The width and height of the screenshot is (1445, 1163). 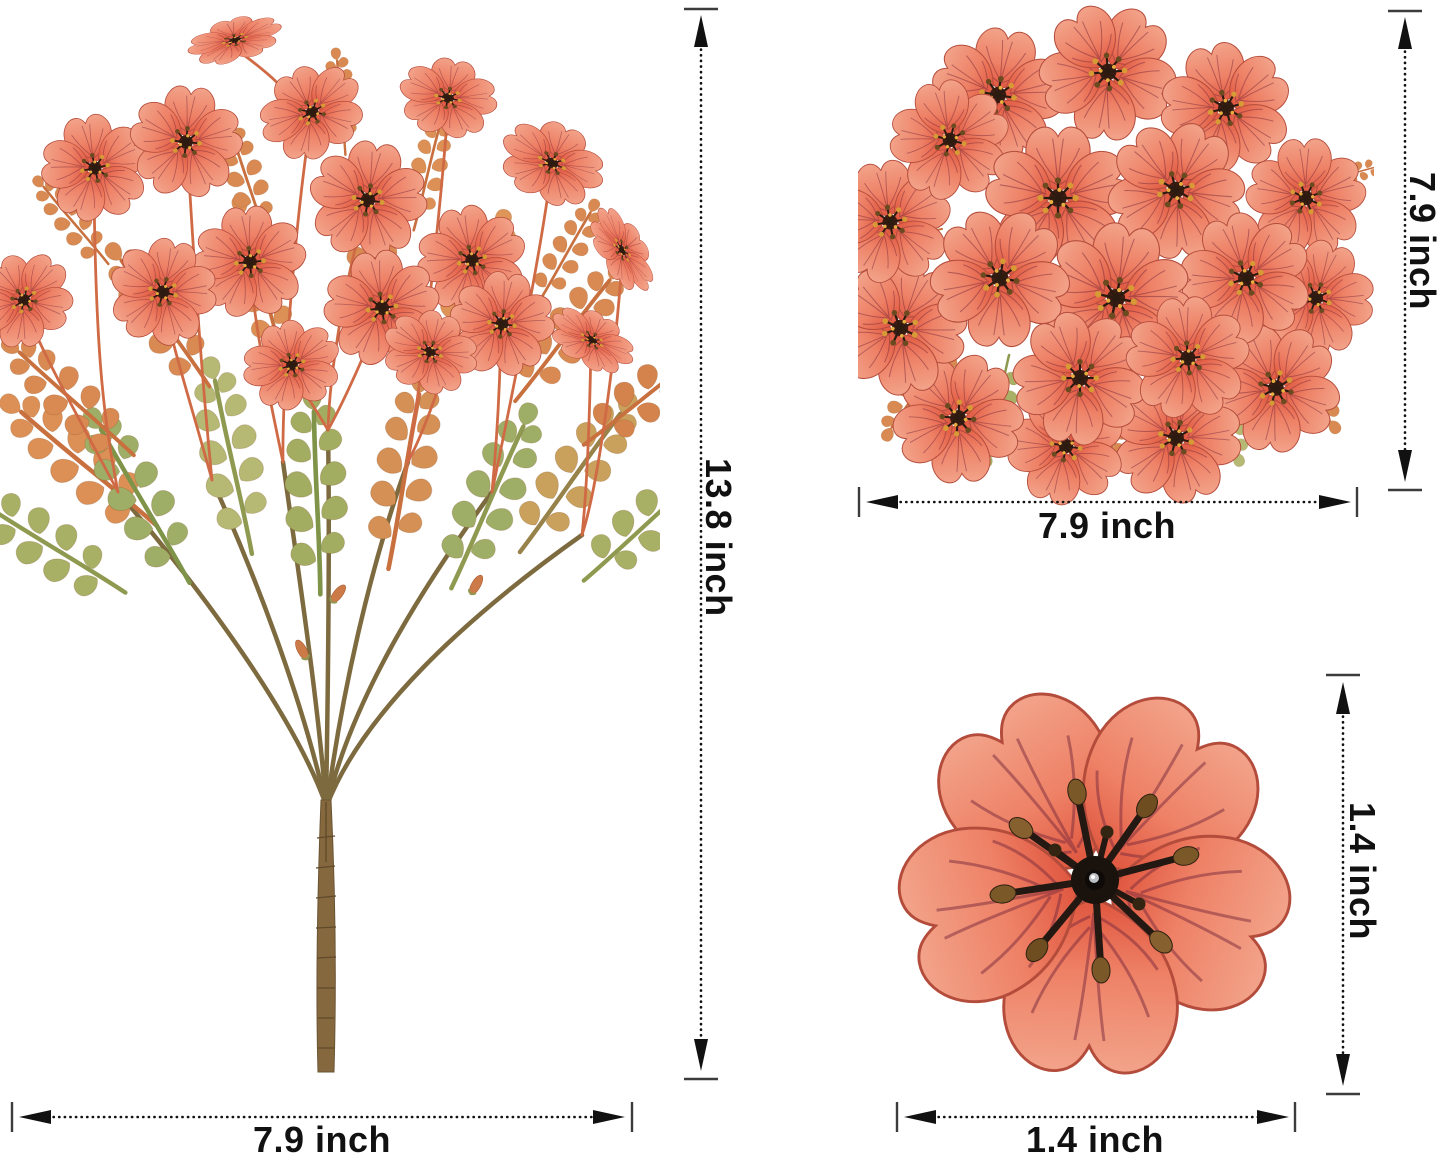 What do you see at coordinates (1422, 241) in the screenshot?
I see `dimension-label-cluster-height: 7.9 inch` at bounding box center [1422, 241].